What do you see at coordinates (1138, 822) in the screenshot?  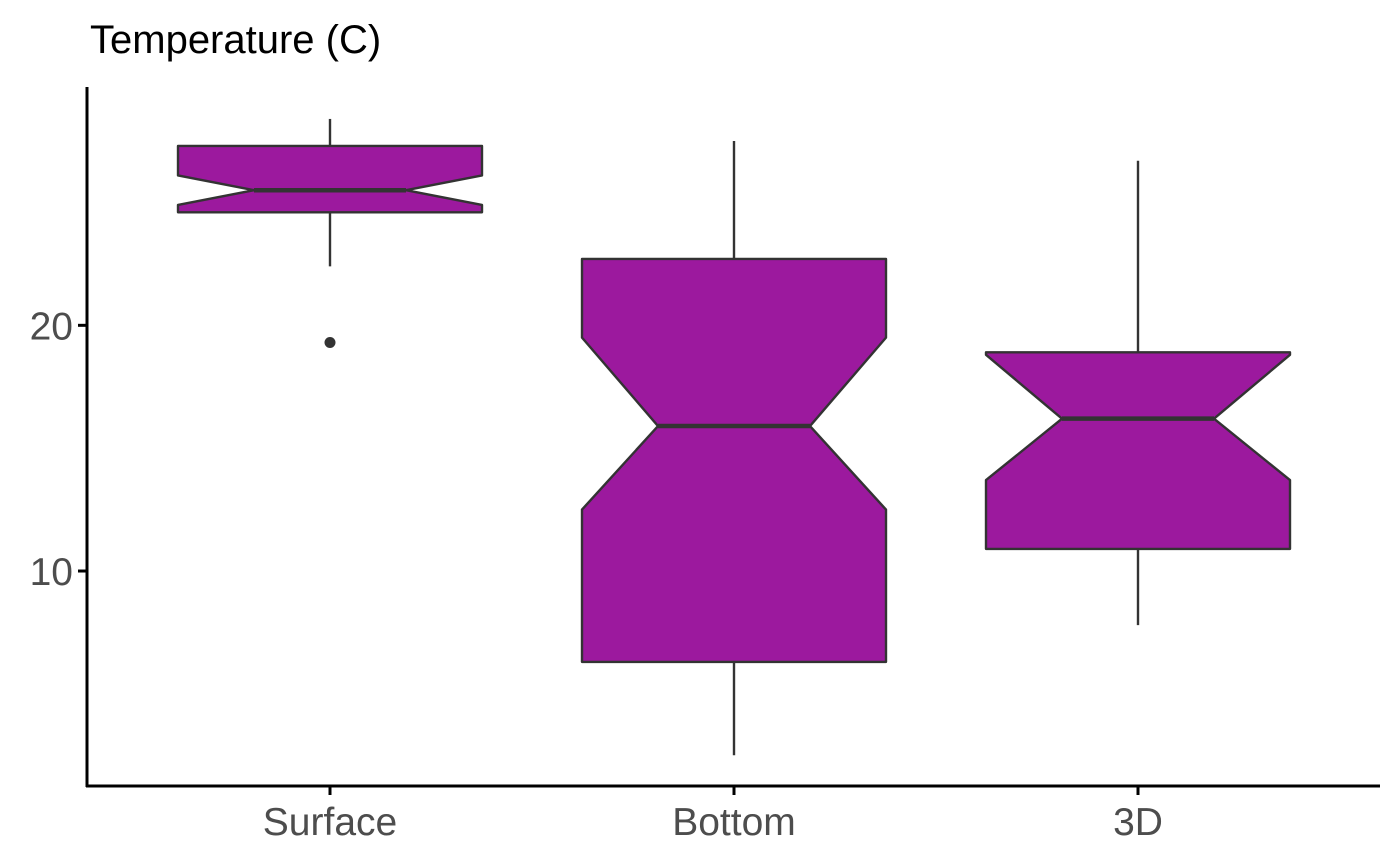 I see `x-tick-label: 3D` at bounding box center [1138, 822].